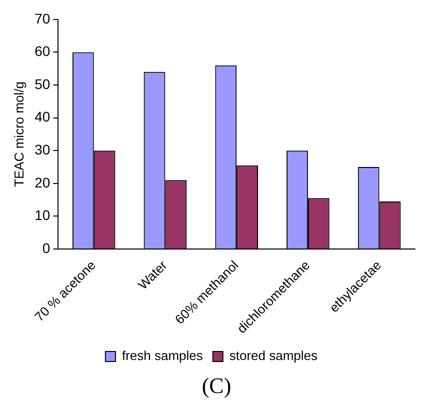 This screenshot has height=414, width=433. Describe the element at coordinates (46, 248) in the screenshot. I see `y-tick-label: 0` at that location.